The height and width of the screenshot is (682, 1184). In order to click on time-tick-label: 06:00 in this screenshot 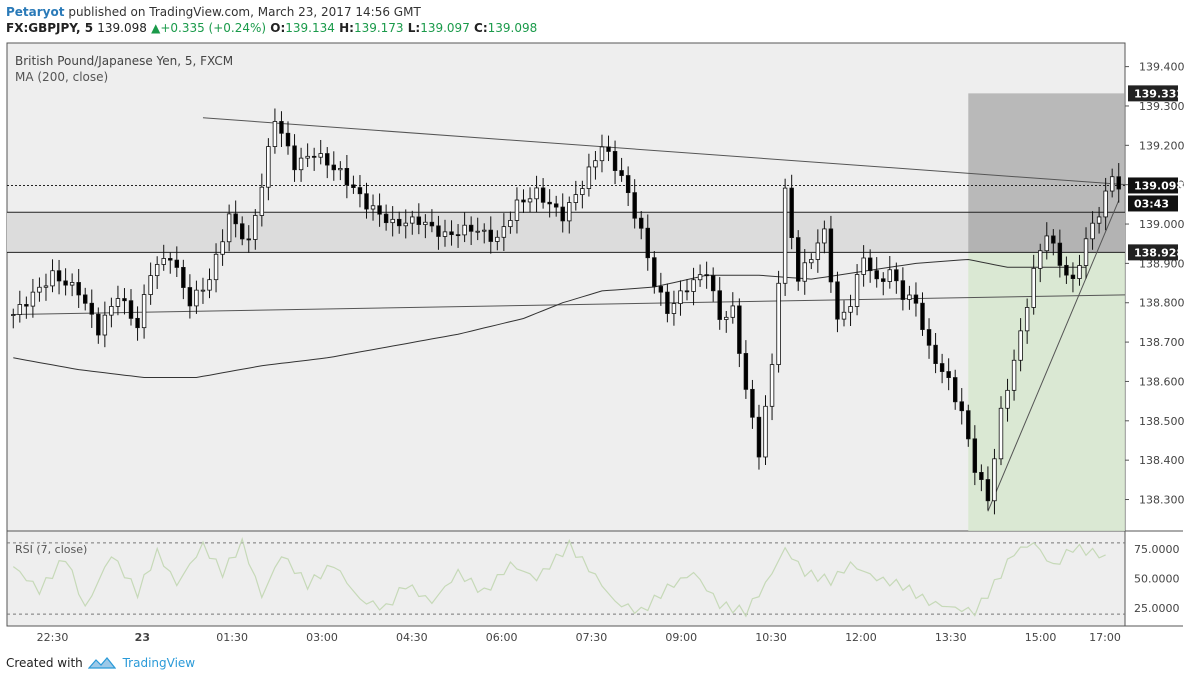, I will do `click(502, 637)`.